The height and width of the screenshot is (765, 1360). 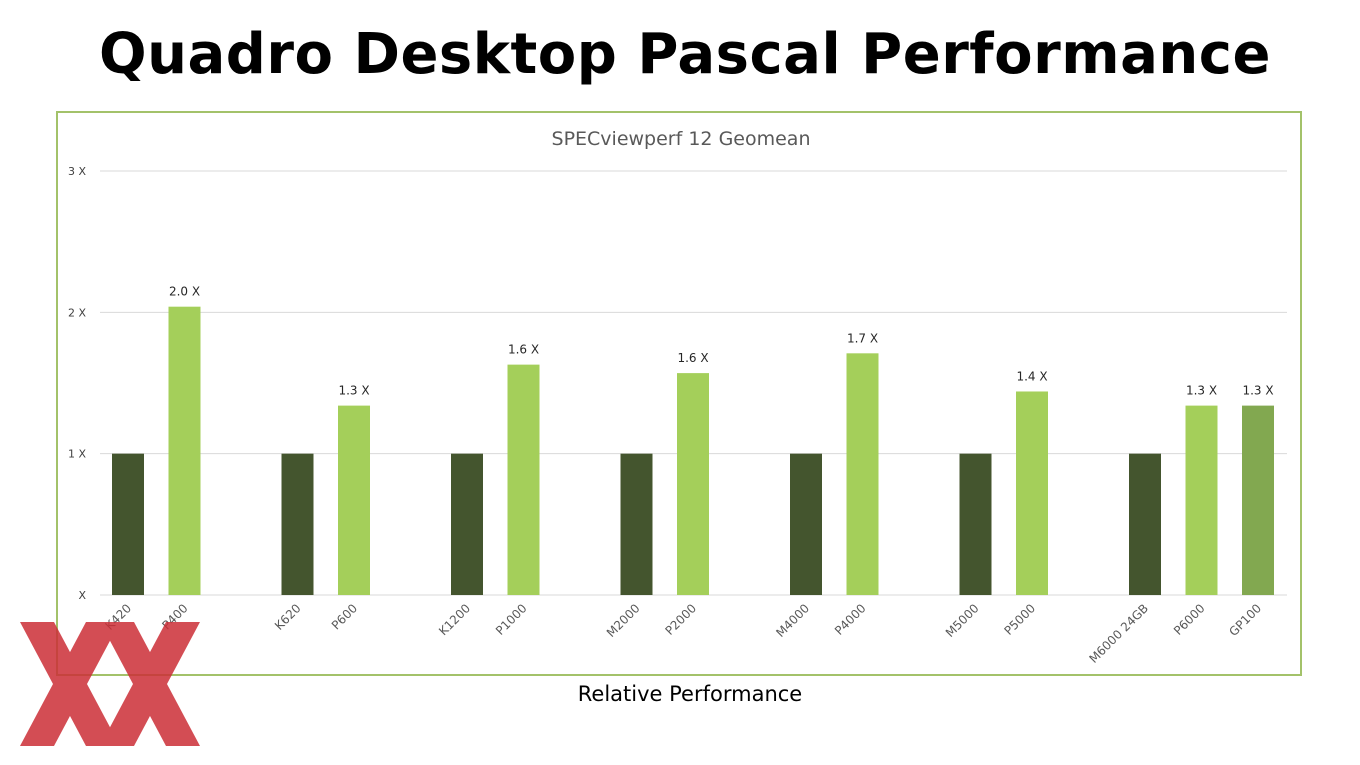 What do you see at coordinates (1189, 619) in the screenshot?
I see `category-label: P6000` at bounding box center [1189, 619].